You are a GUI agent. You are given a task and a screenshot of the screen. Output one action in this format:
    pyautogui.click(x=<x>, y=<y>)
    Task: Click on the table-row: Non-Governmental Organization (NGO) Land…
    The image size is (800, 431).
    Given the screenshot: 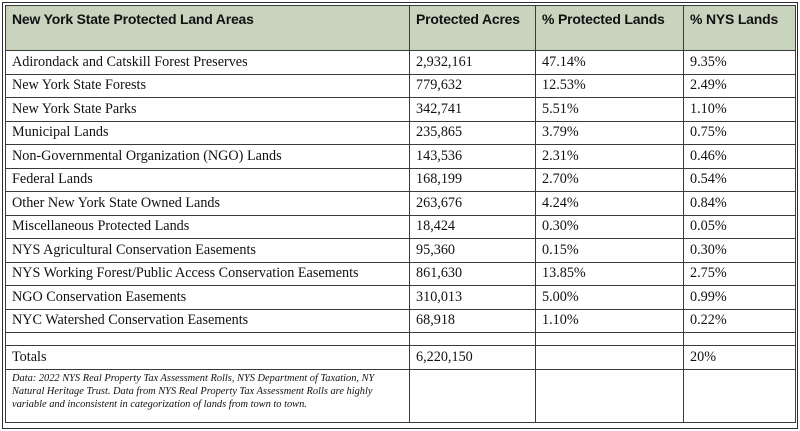 What is the action you would take?
    pyautogui.click(x=400, y=156)
    